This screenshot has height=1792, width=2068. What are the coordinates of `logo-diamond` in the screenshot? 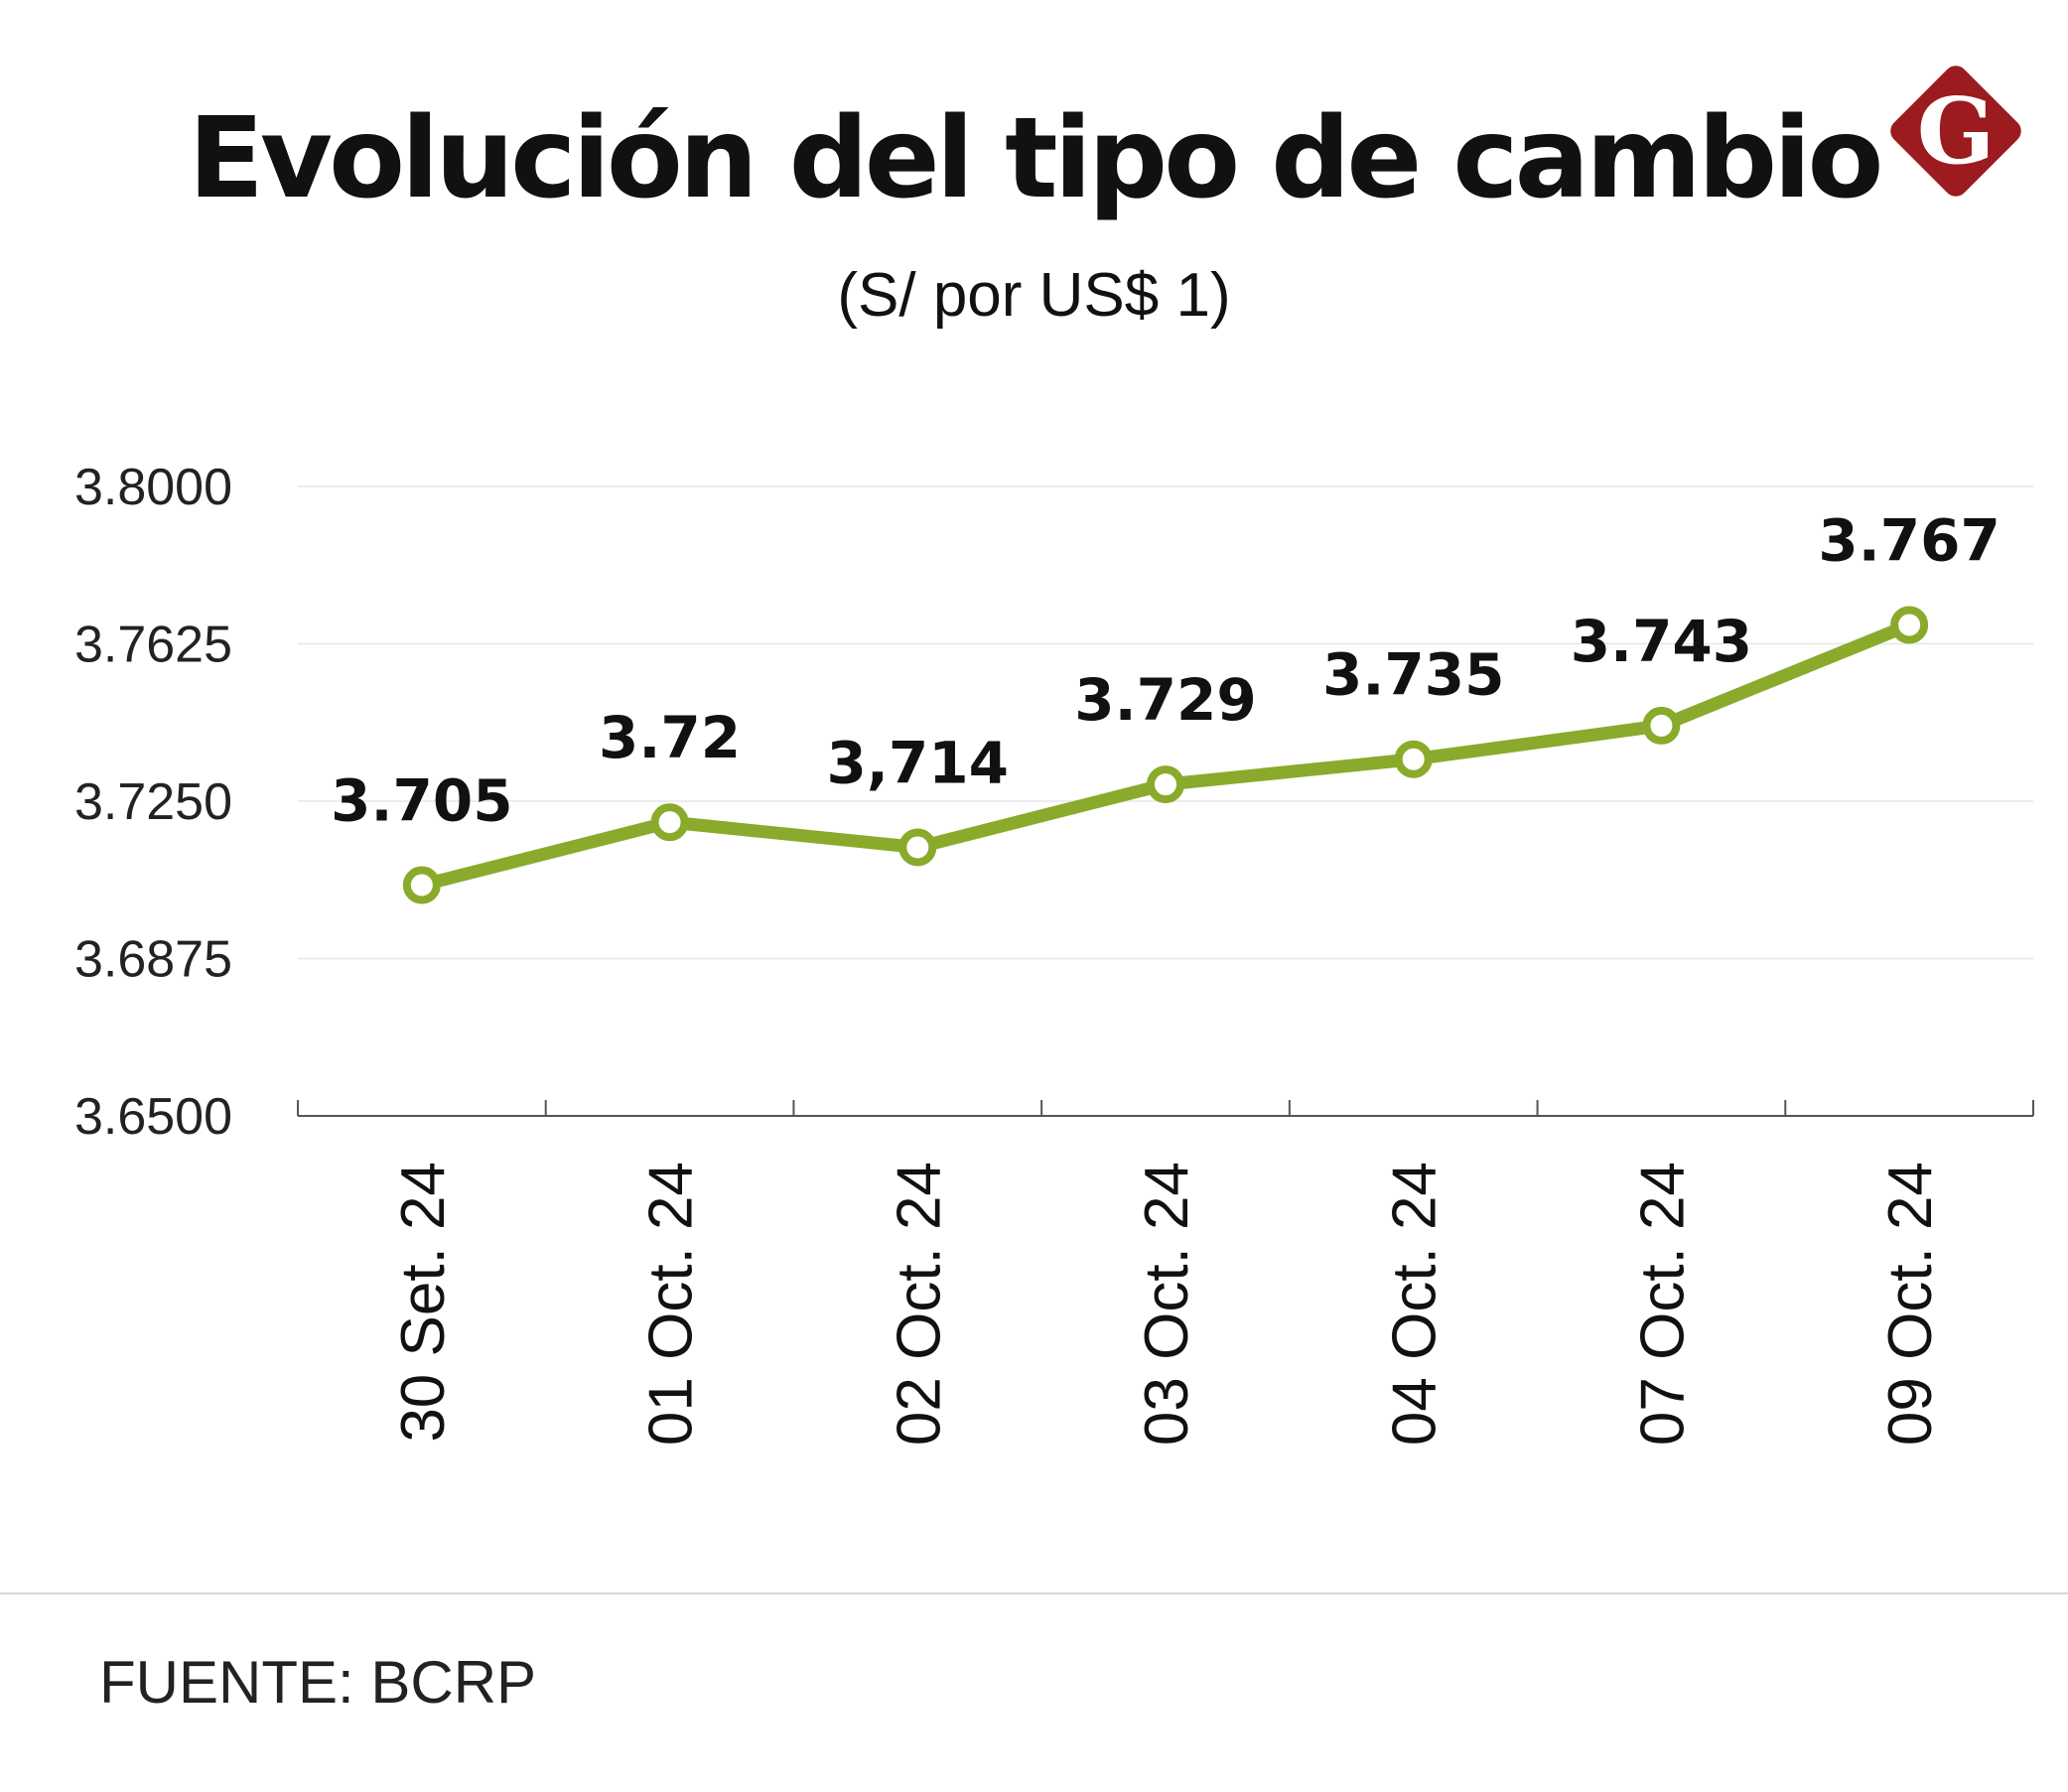 It's located at (1955, 131).